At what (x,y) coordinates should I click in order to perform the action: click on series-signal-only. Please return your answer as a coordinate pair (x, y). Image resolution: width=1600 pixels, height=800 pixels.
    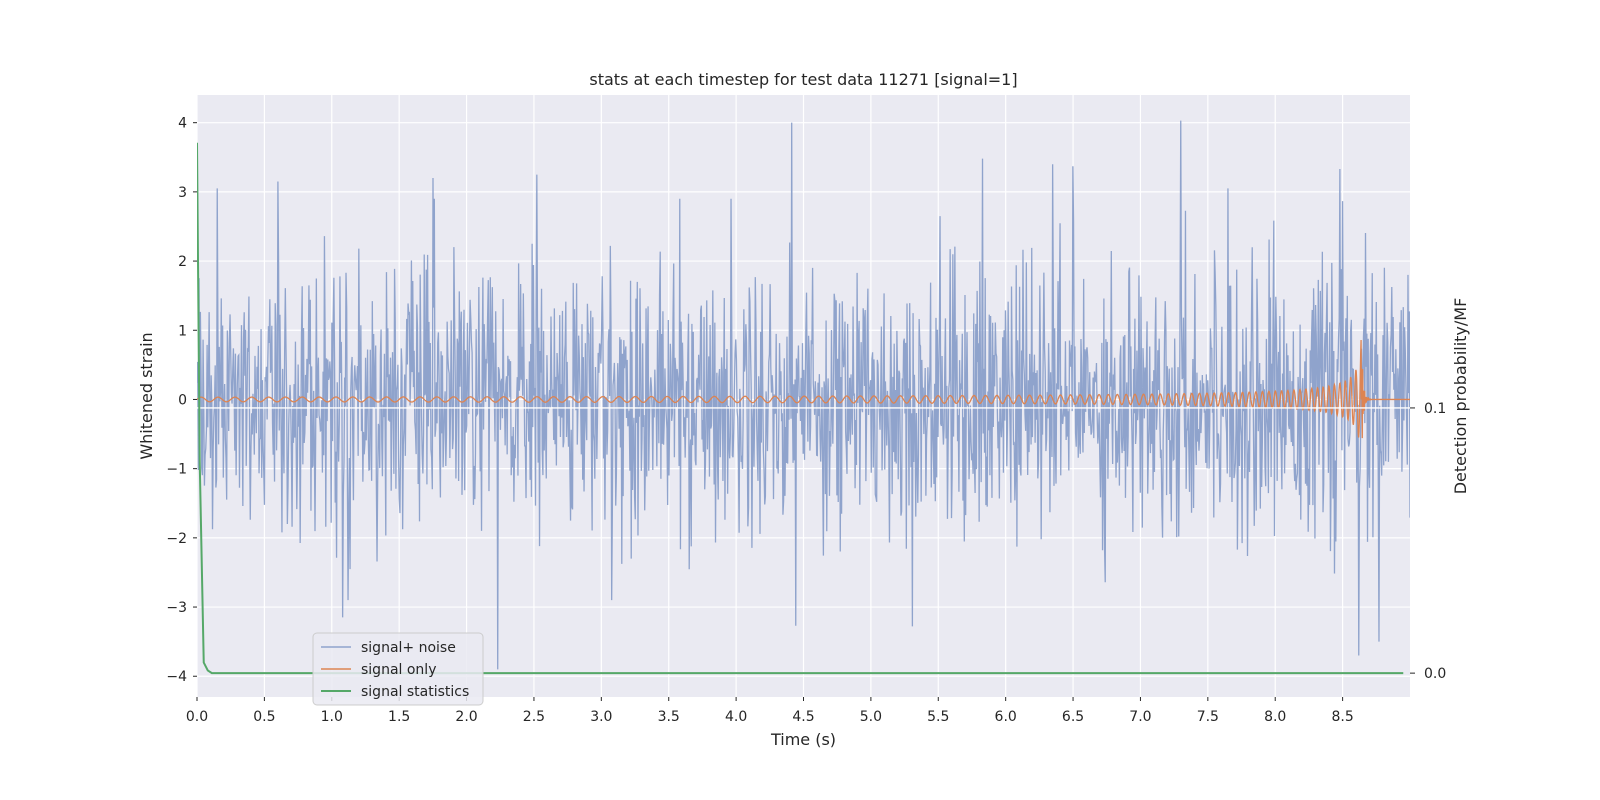
    Looking at the image, I should click on (803, 389).